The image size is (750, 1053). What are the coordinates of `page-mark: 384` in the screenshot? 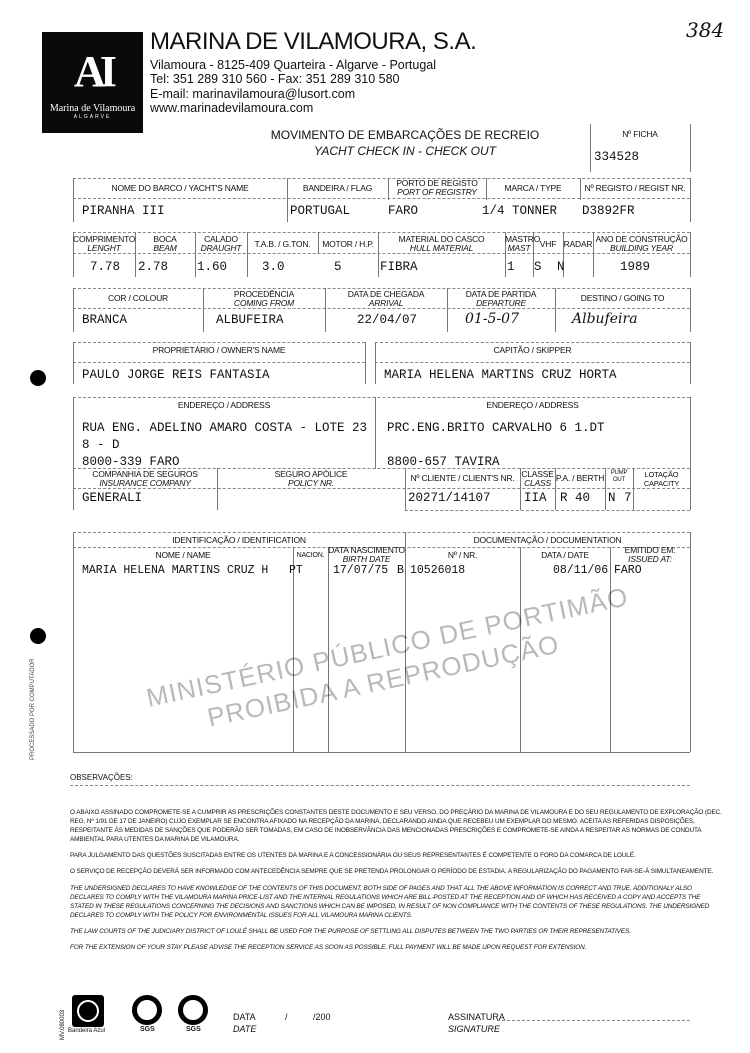 It's located at (705, 30).